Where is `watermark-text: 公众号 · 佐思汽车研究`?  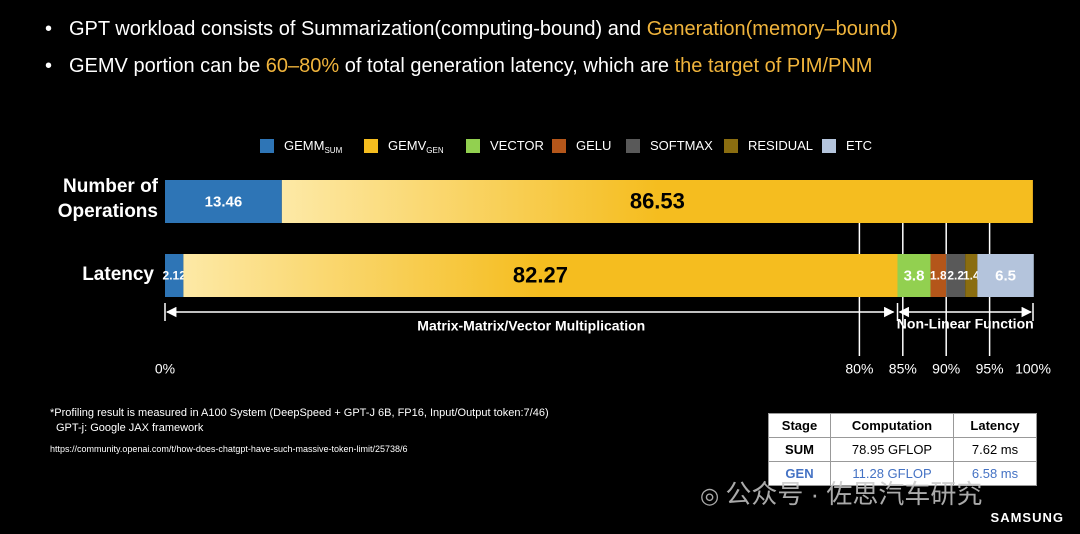
watermark-text: 公众号 · 佐思汽车研究 is located at coordinates (854, 494).